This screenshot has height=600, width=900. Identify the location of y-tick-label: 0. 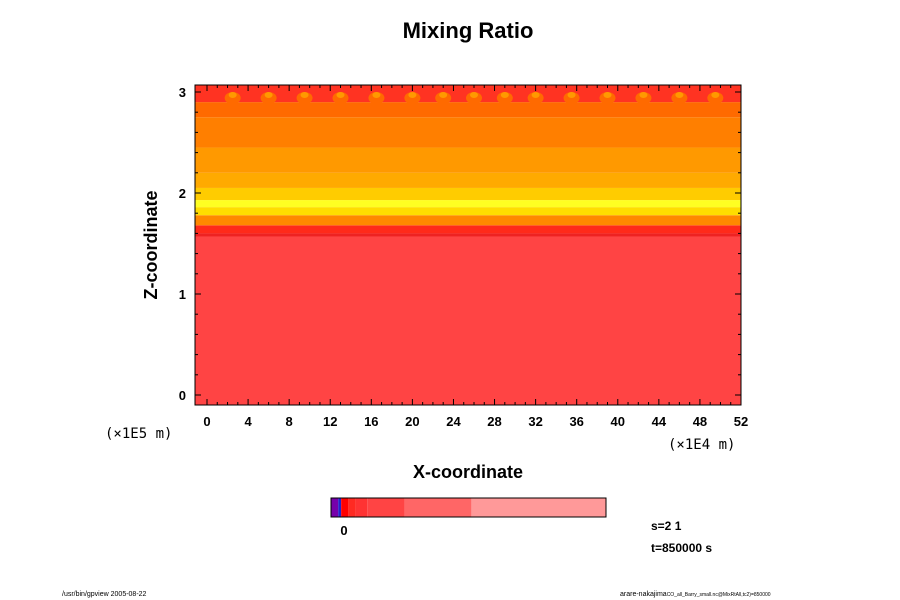
(182, 395).